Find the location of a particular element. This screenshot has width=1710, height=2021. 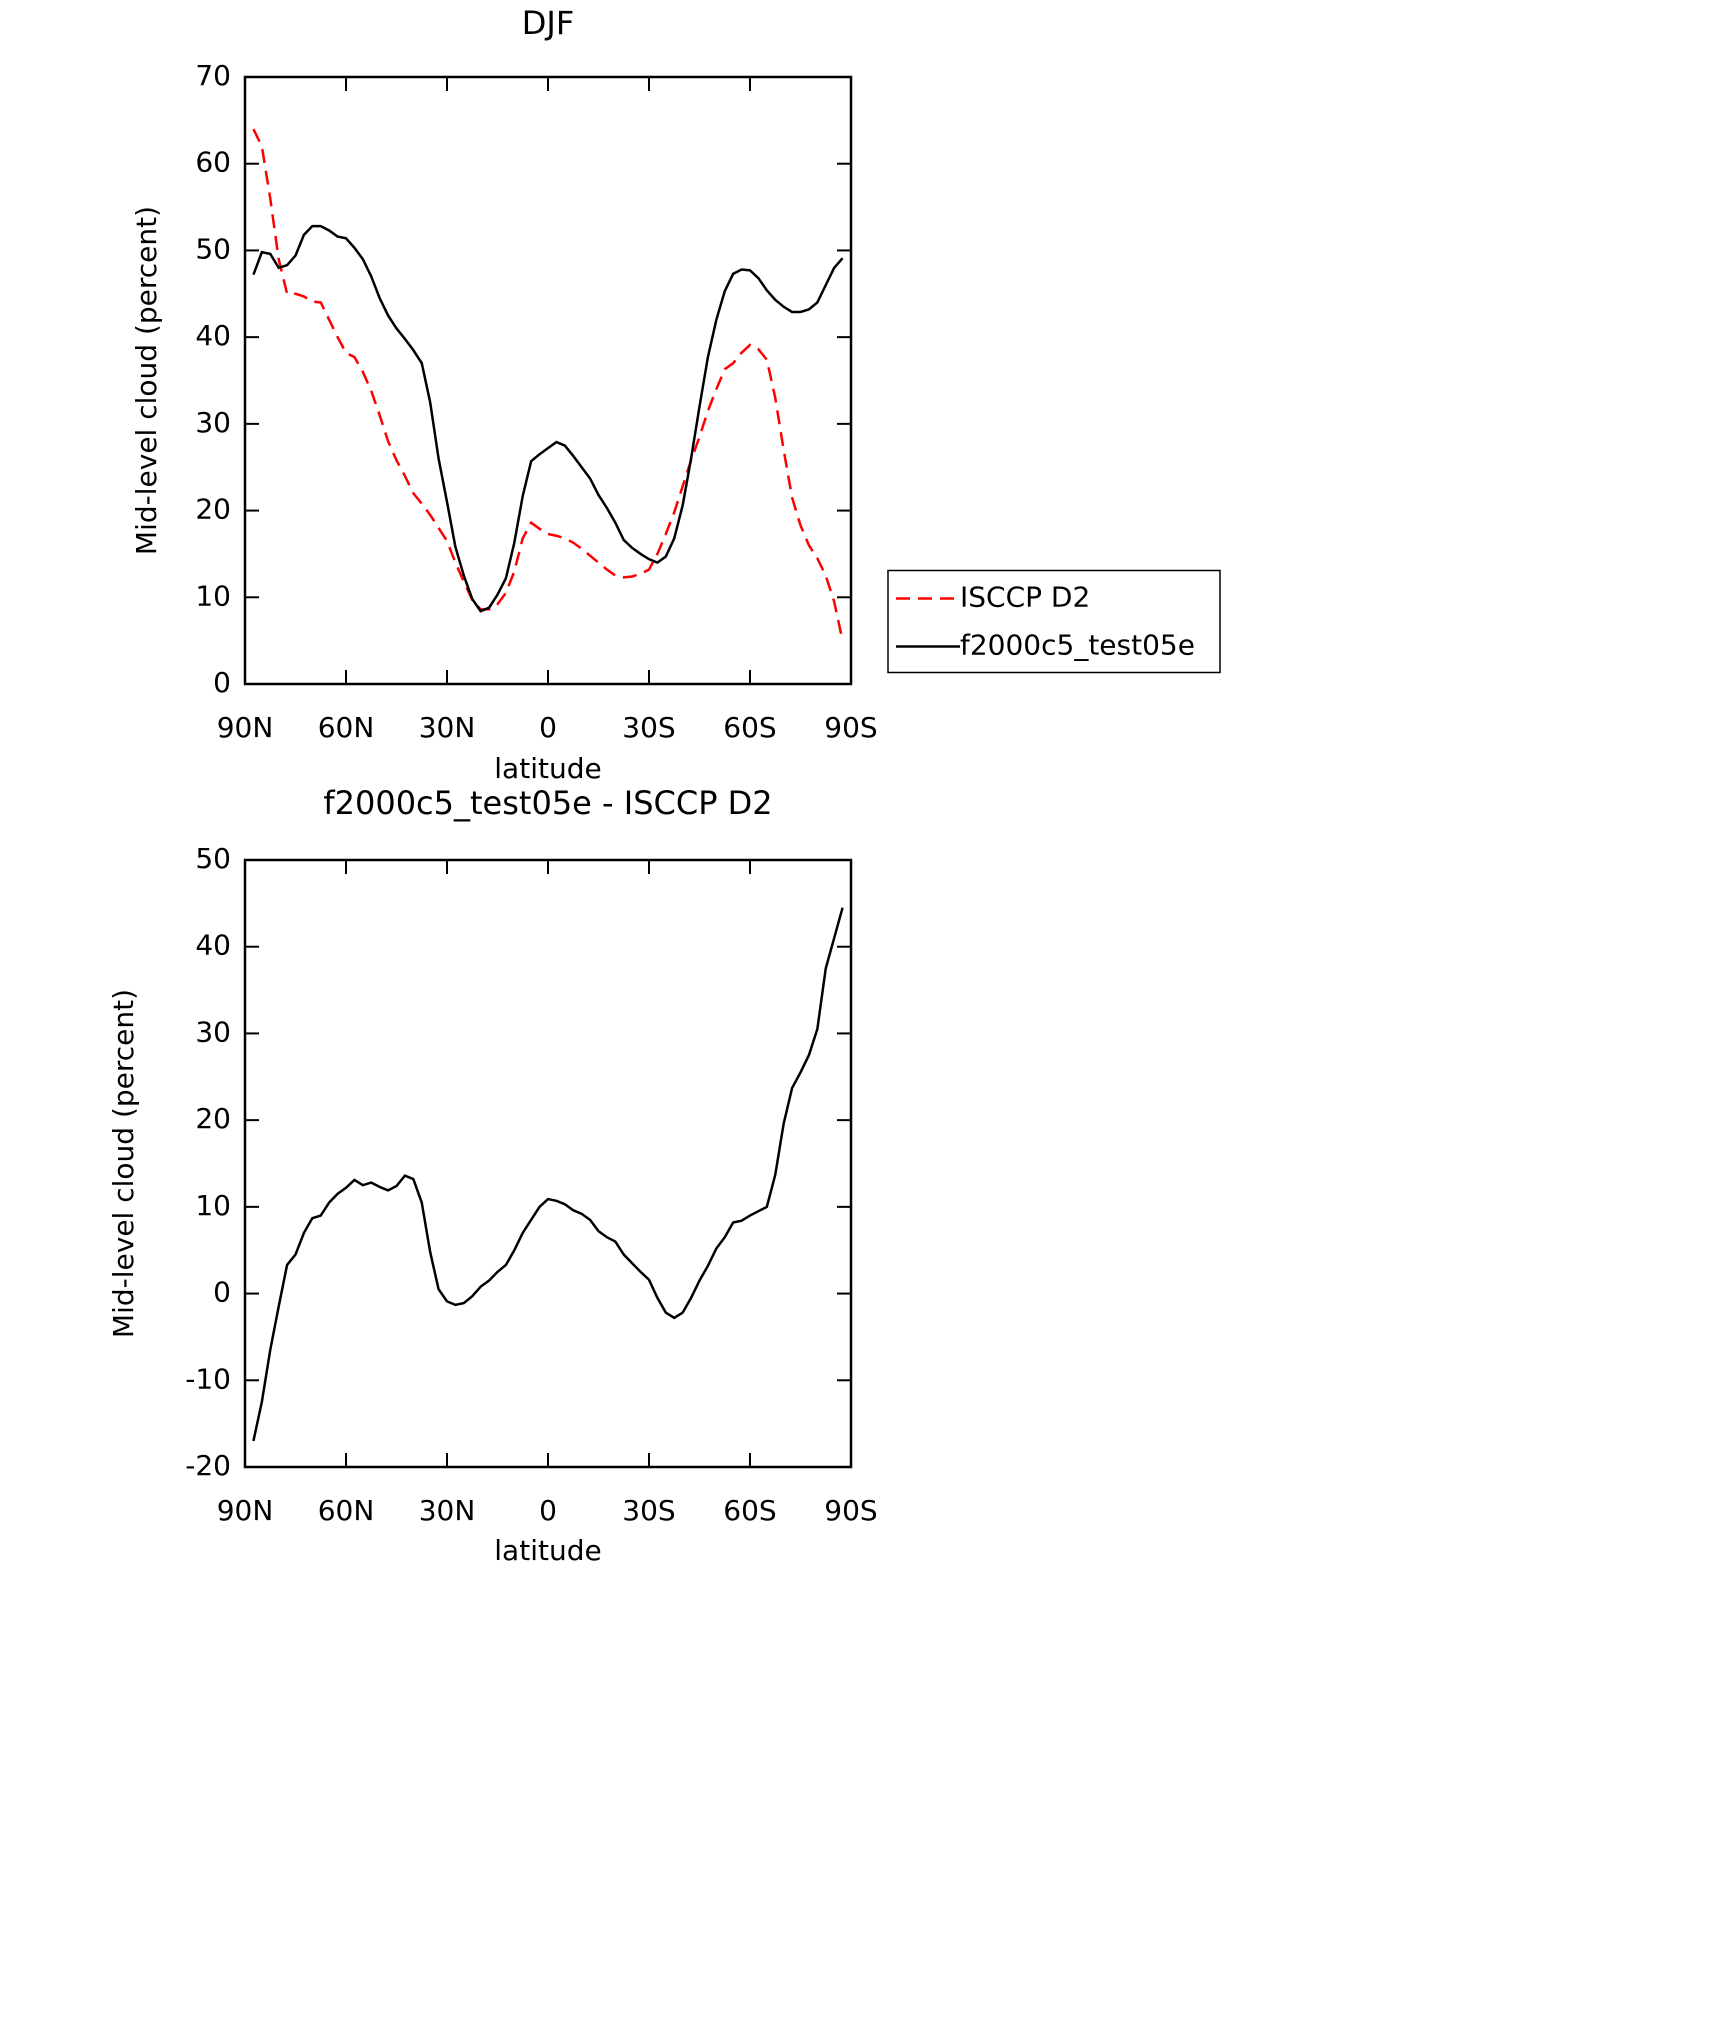

y-tick-label: -10 is located at coordinates (208, 1378).